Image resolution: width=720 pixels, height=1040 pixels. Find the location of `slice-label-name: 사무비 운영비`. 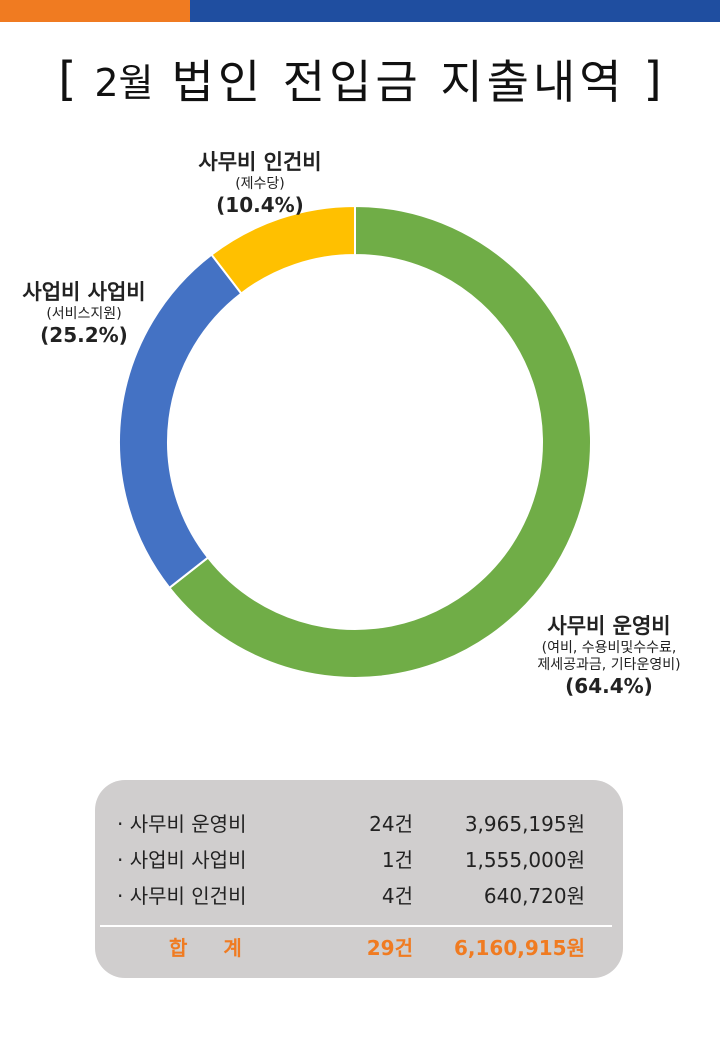

slice-label-name: 사무비 운영비 is located at coordinates (609, 626).